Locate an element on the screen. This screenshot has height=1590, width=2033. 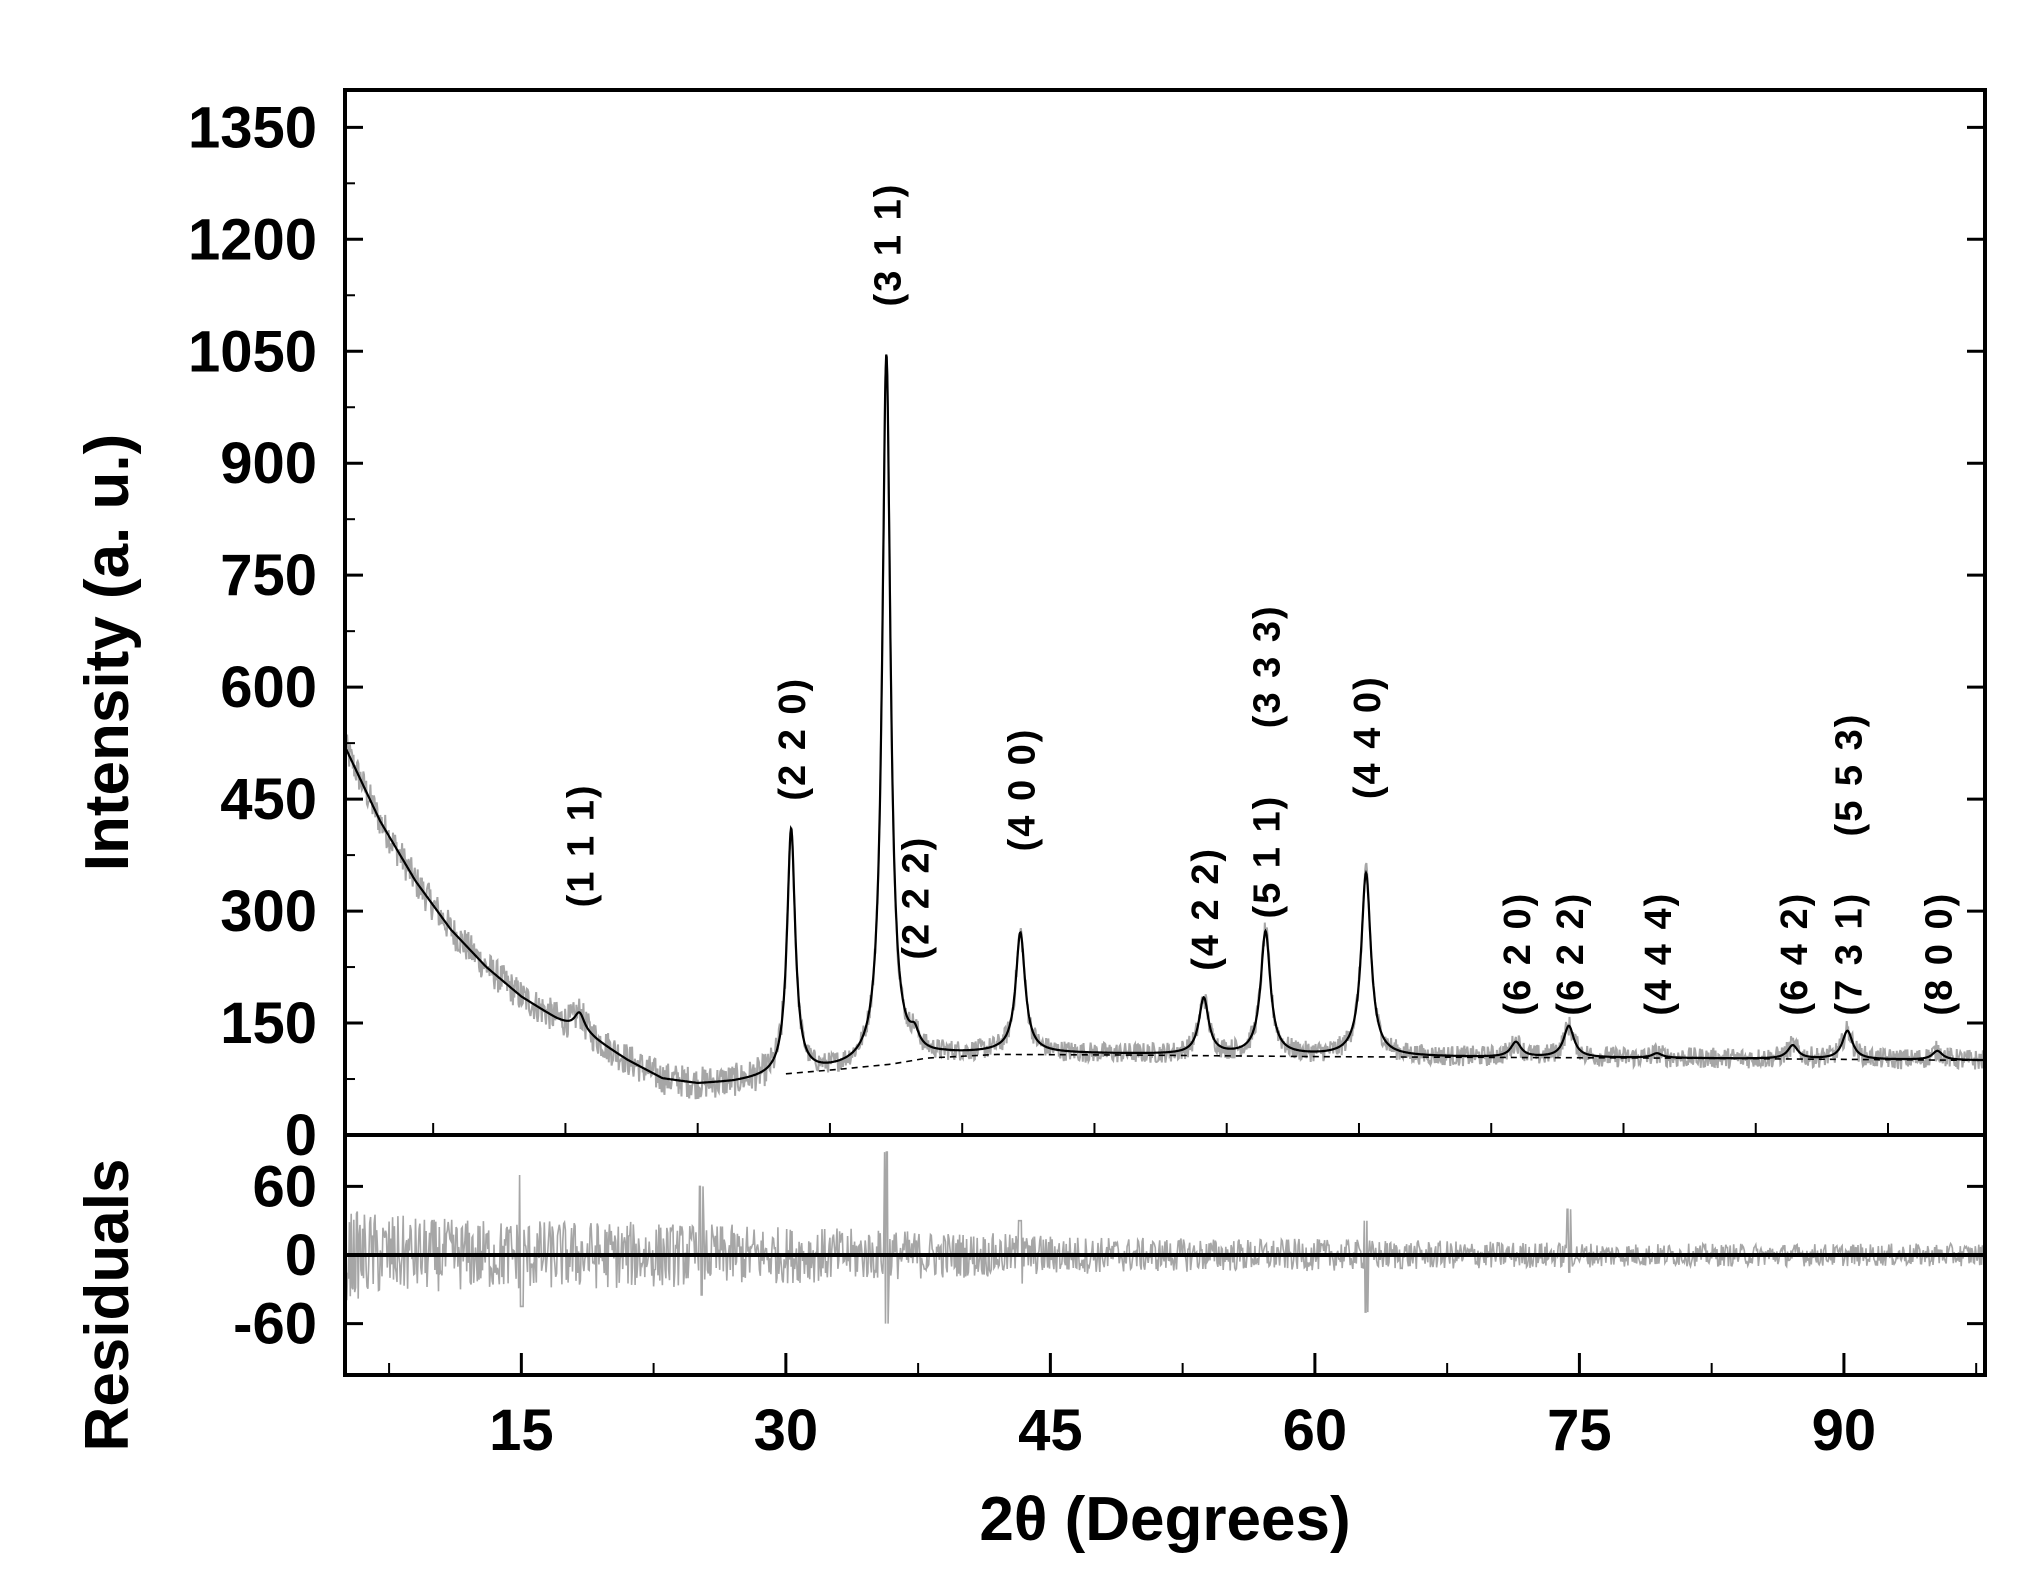
peak-label: (4 2 2) is located at coordinates (1206, 909).